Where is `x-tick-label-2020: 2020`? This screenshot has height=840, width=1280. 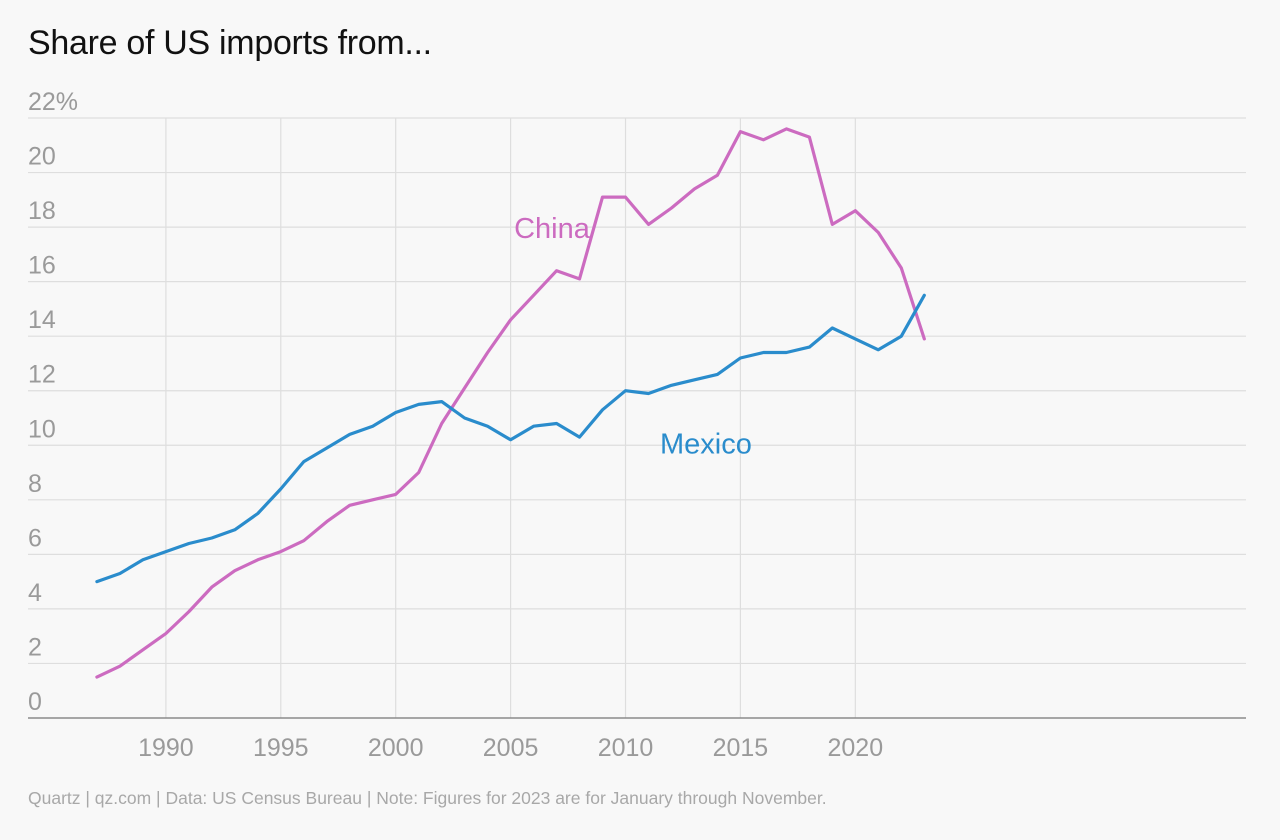 x-tick-label-2020: 2020 is located at coordinates (856, 748).